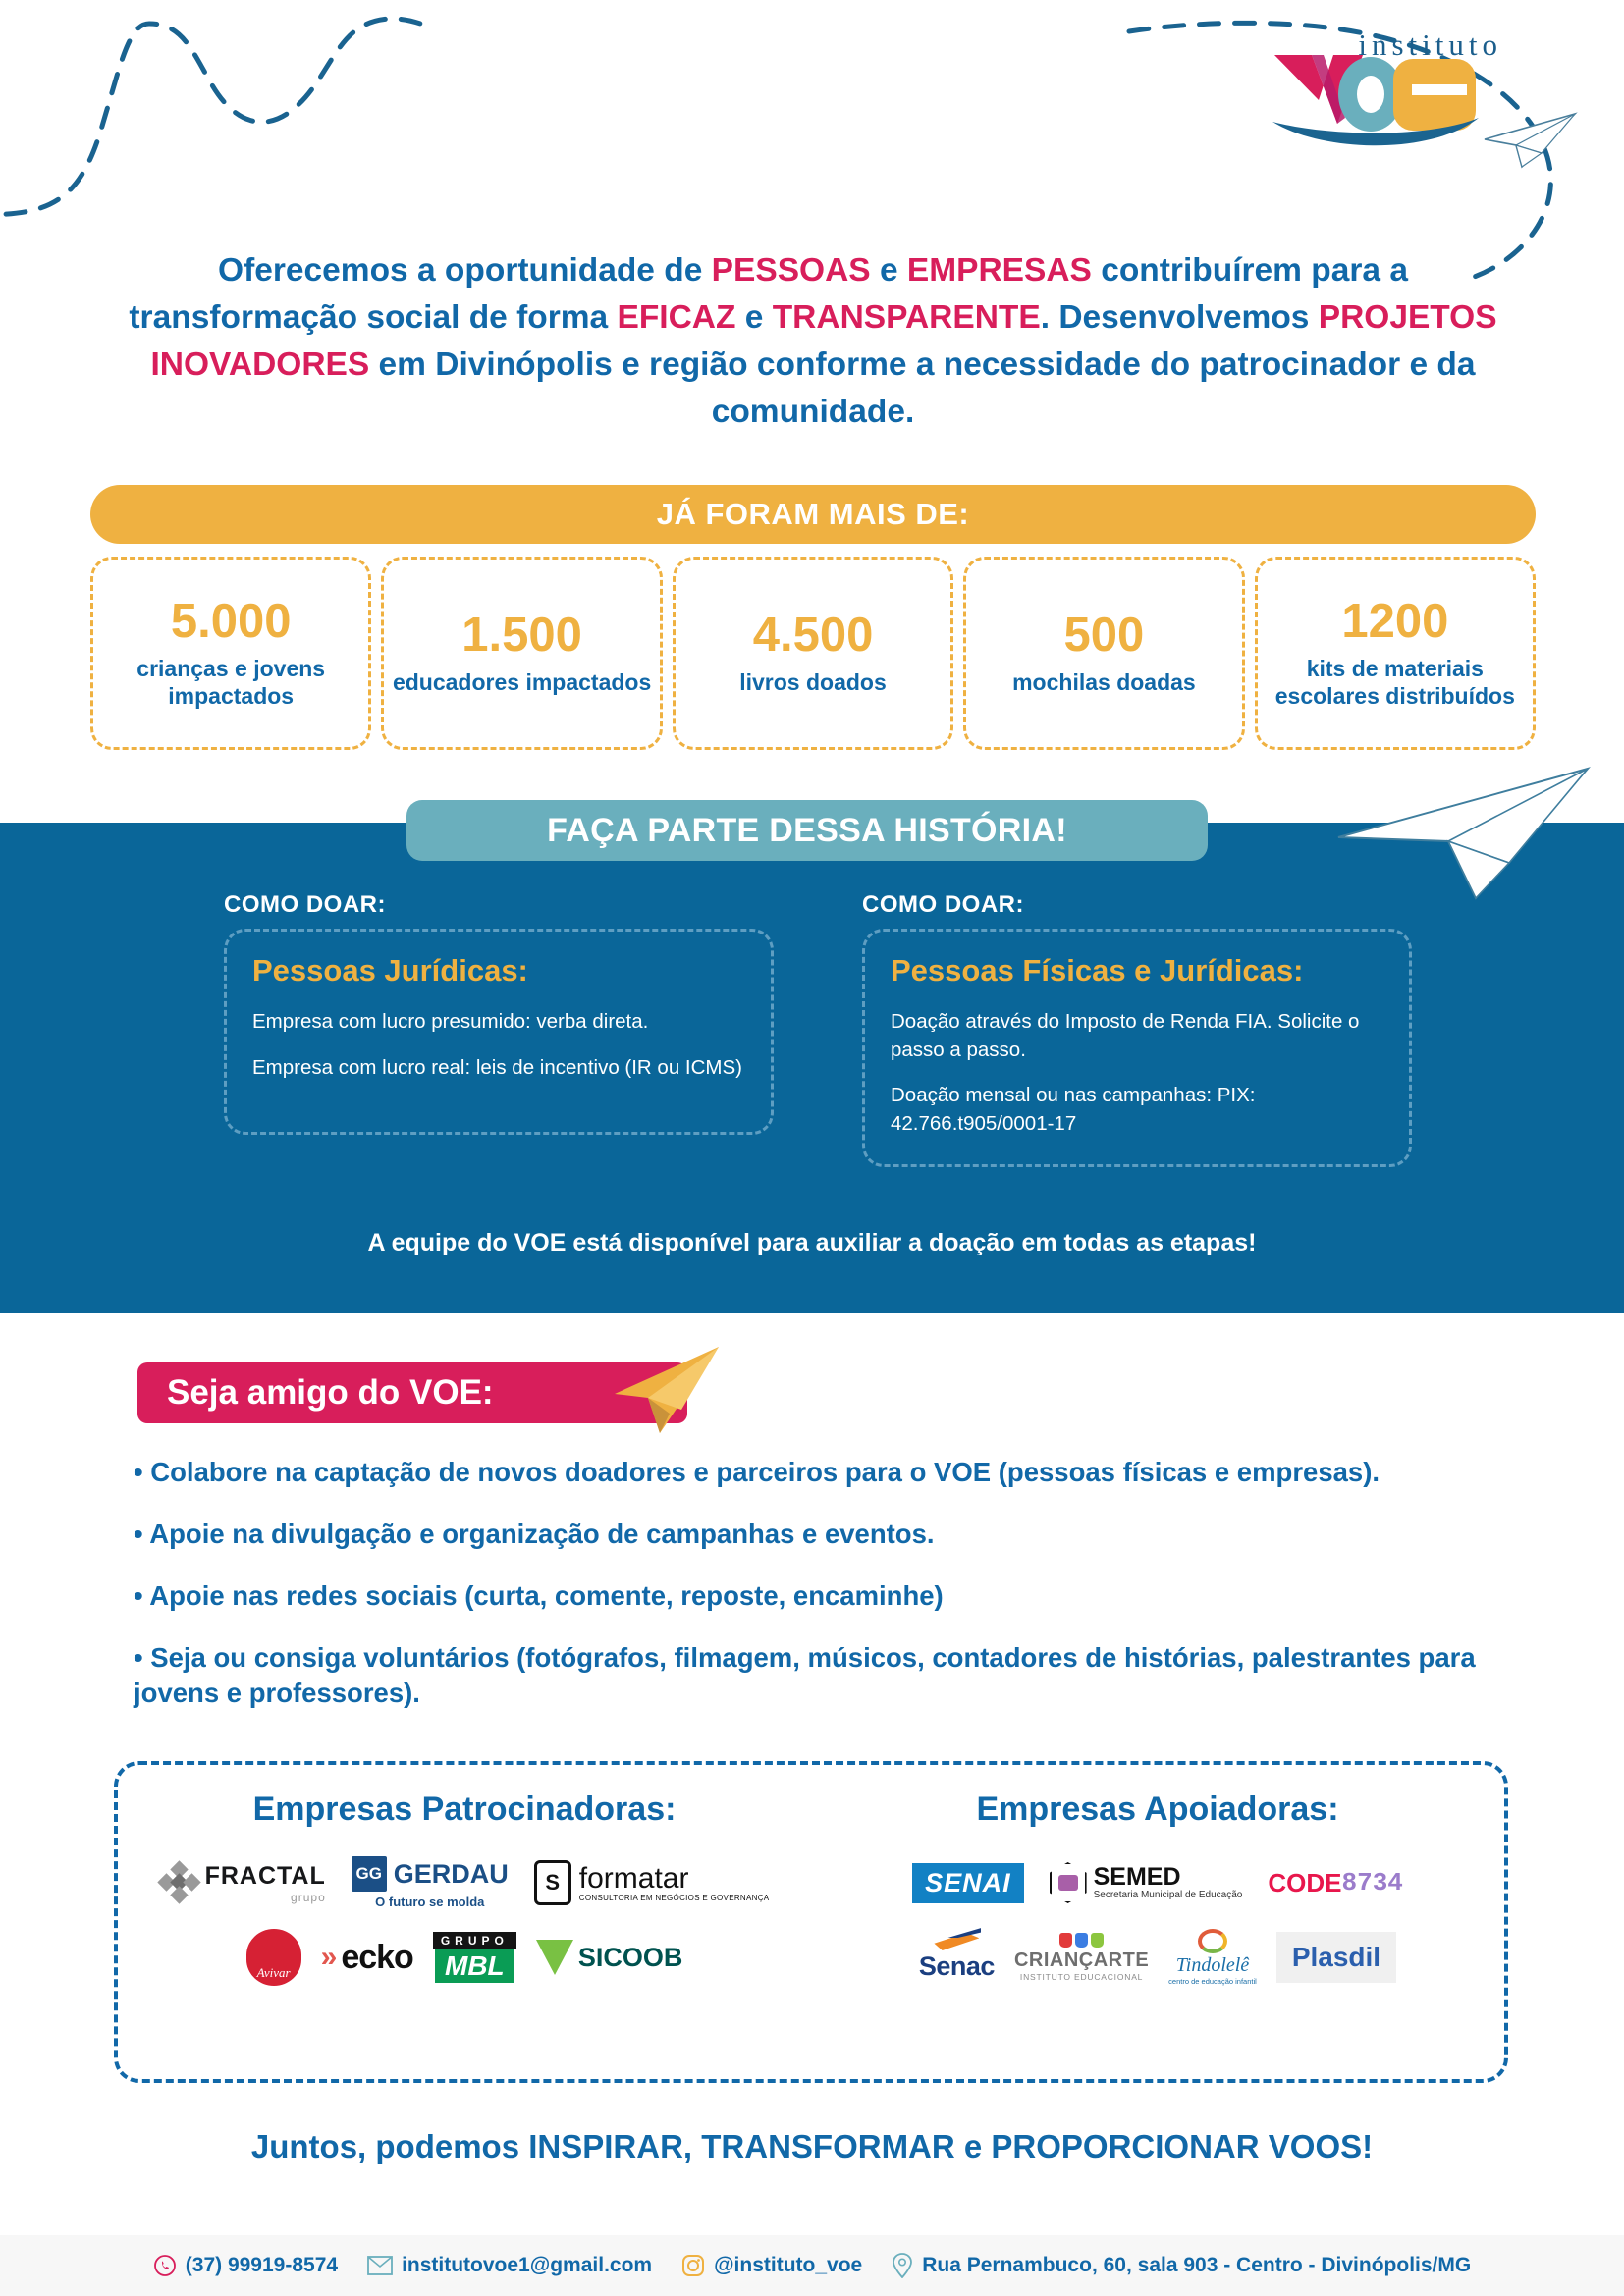 The width and height of the screenshot is (1624, 2296). I want to click on intro-em-empresas: EMPRESAS, so click(999, 270).